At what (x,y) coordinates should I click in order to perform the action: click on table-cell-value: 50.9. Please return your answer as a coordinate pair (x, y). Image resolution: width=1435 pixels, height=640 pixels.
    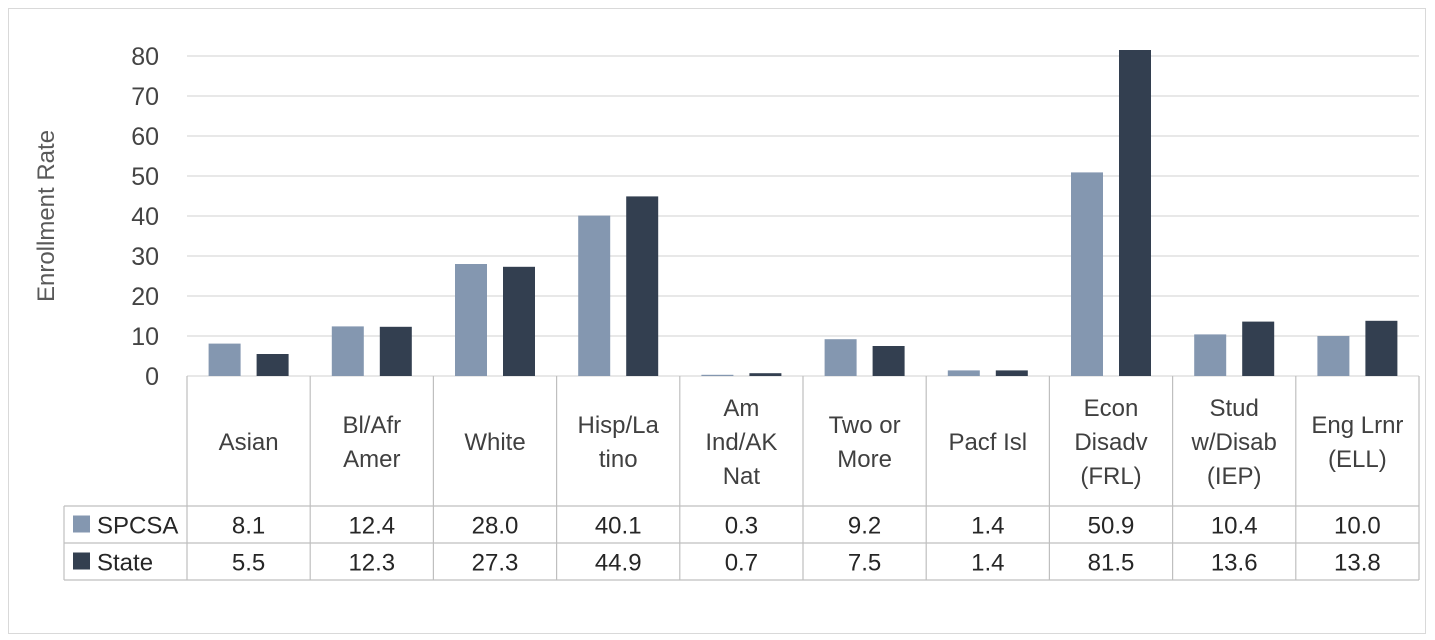
    Looking at the image, I should click on (1111, 526).